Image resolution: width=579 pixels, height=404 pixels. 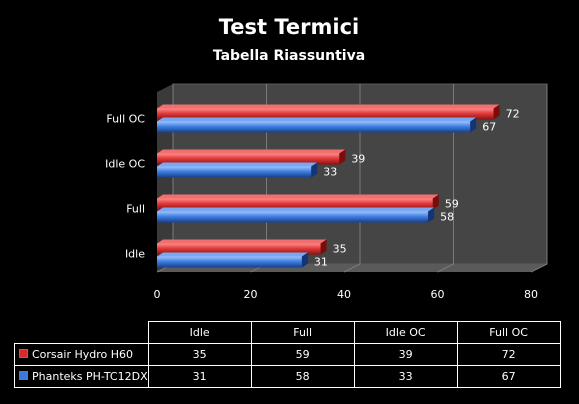 I want to click on series-name: Corsair Hydro H60, so click(x=83, y=354).